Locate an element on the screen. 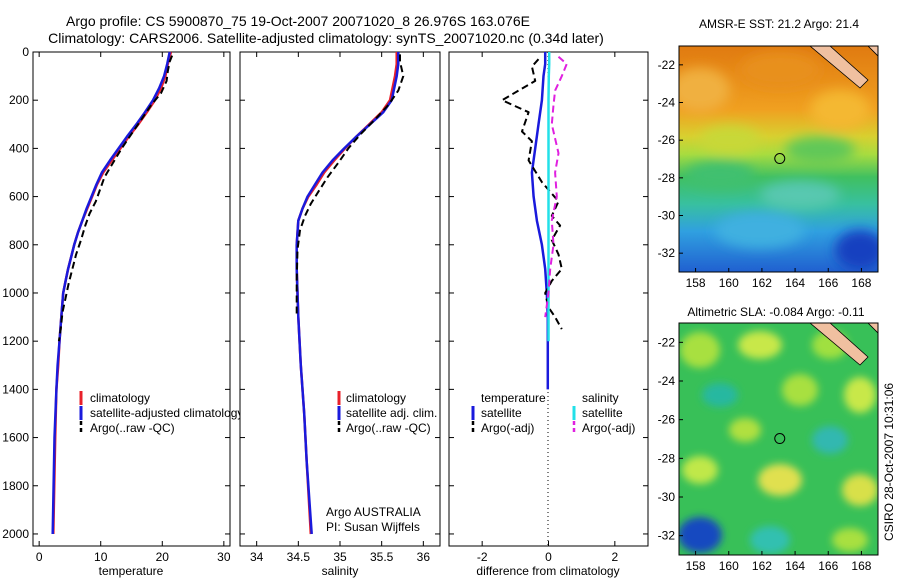  sst-profile-location-marker is located at coordinates (780, 159).